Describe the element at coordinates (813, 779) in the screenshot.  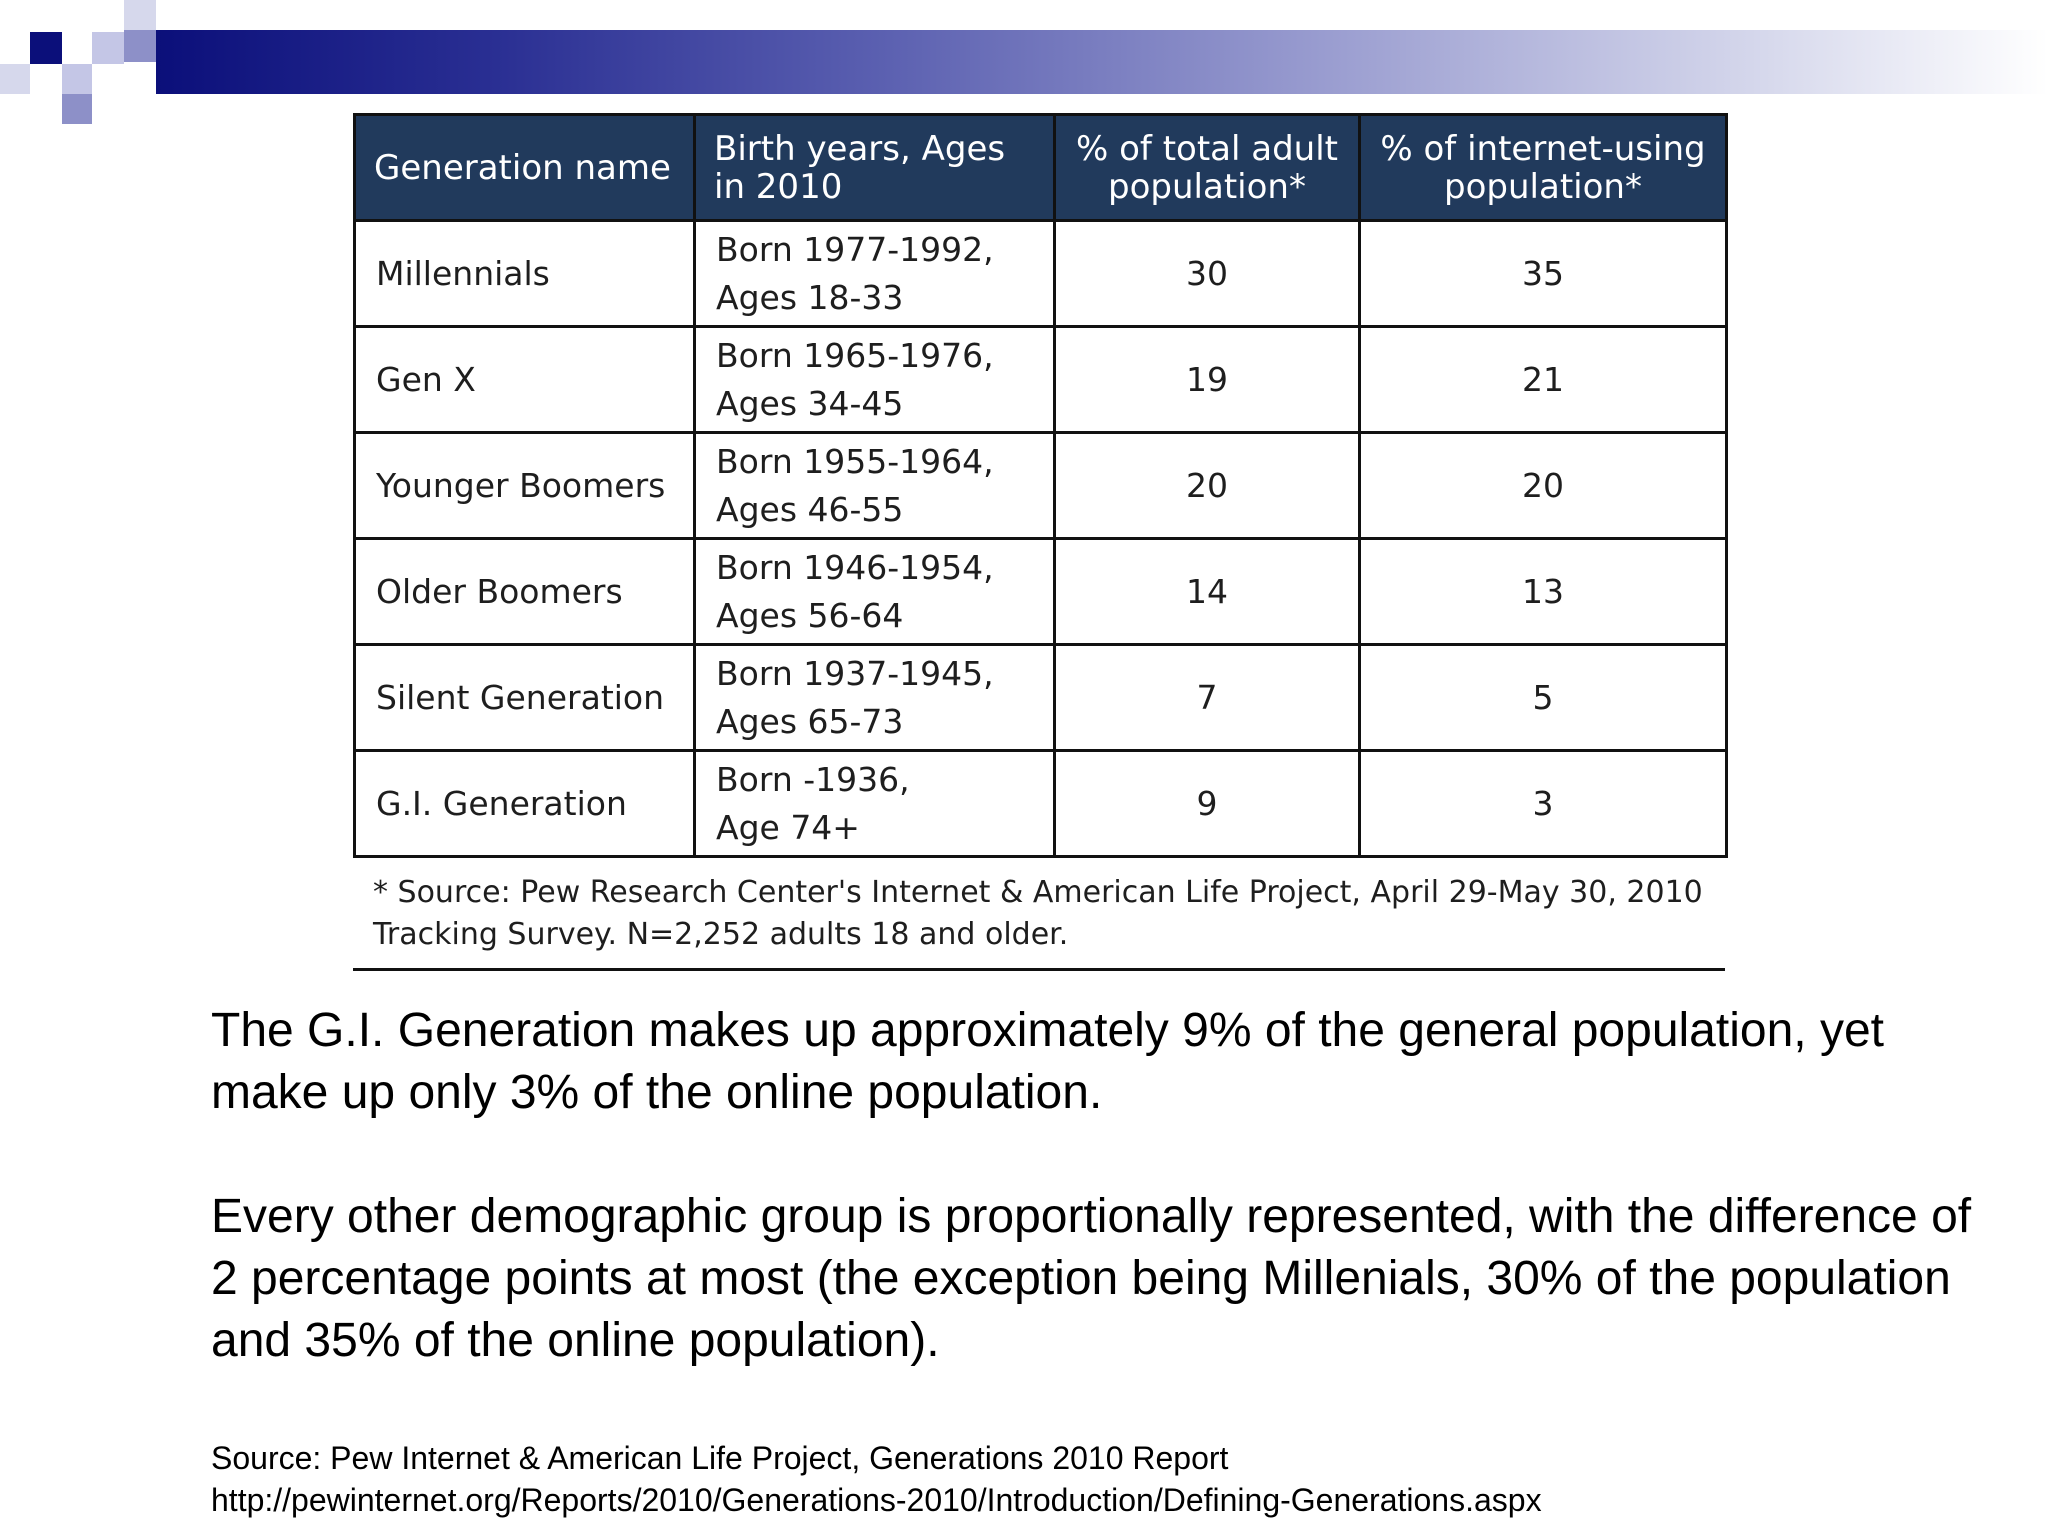
I see `born-range: Born -1936,` at that location.